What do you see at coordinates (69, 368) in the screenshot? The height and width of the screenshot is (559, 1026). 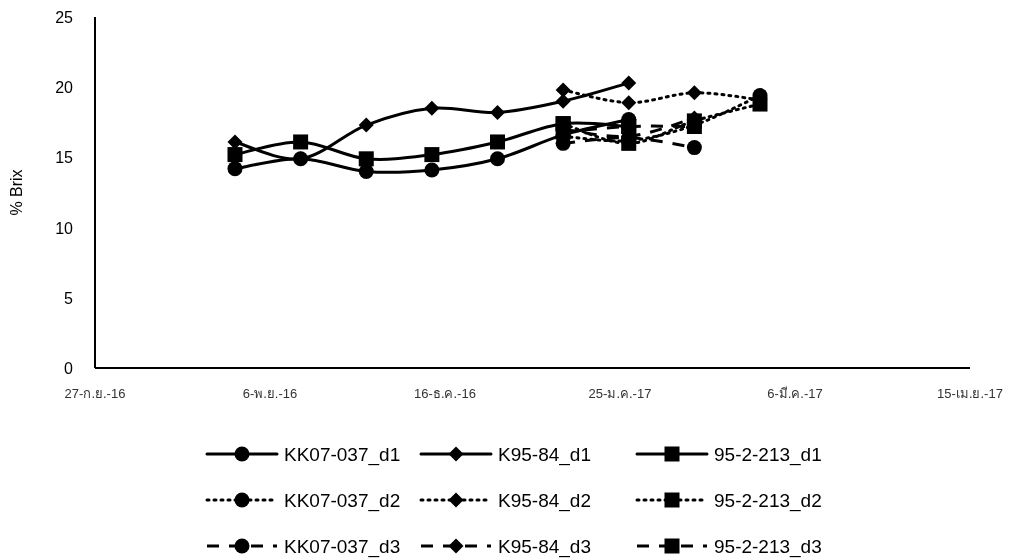 I see `y-tick-label: 0` at bounding box center [69, 368].